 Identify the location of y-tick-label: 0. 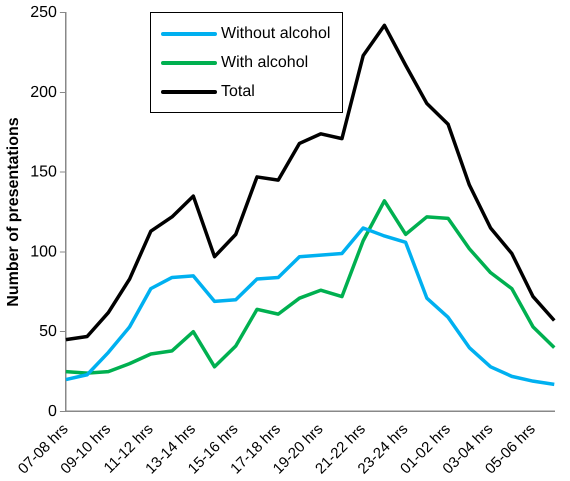
(52, 411).